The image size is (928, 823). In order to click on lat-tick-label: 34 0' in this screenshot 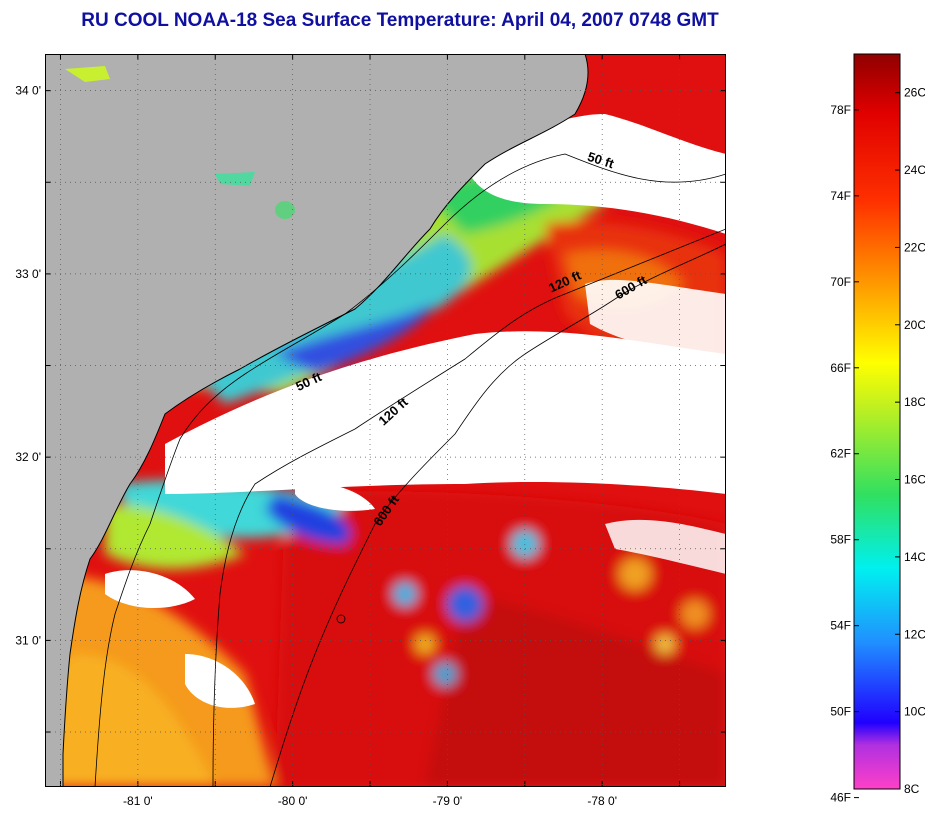, I will do `click(28, 91)`.